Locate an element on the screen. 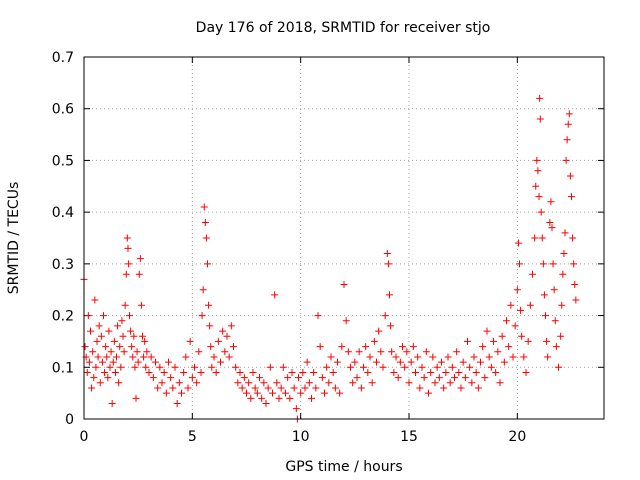  x-tick-label: 10 is located at coordinates (301, 437).